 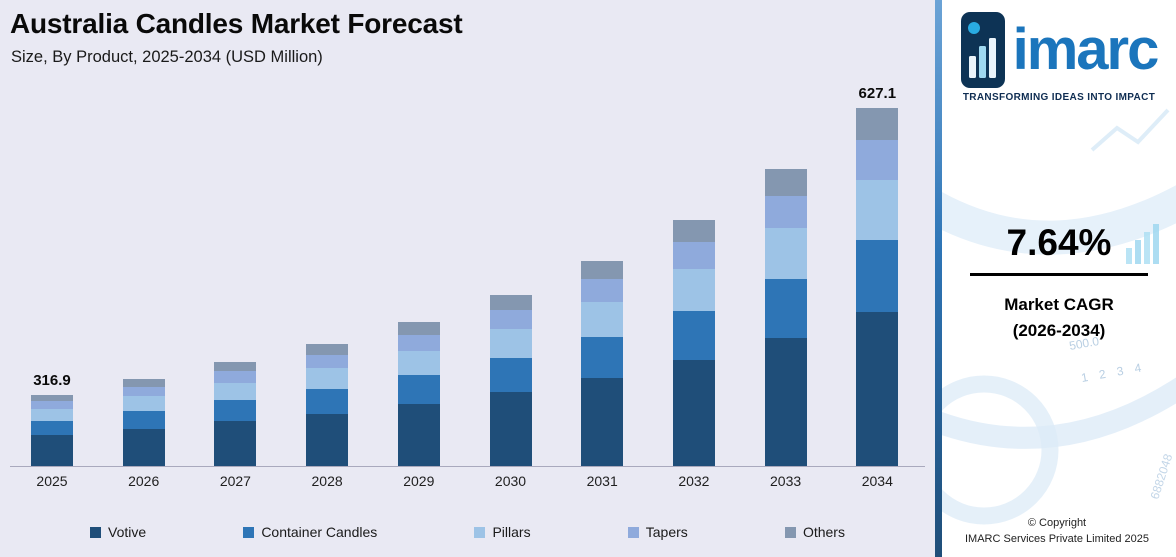 I want to click on segment-tapers-2032, so click(x=693, y=256).